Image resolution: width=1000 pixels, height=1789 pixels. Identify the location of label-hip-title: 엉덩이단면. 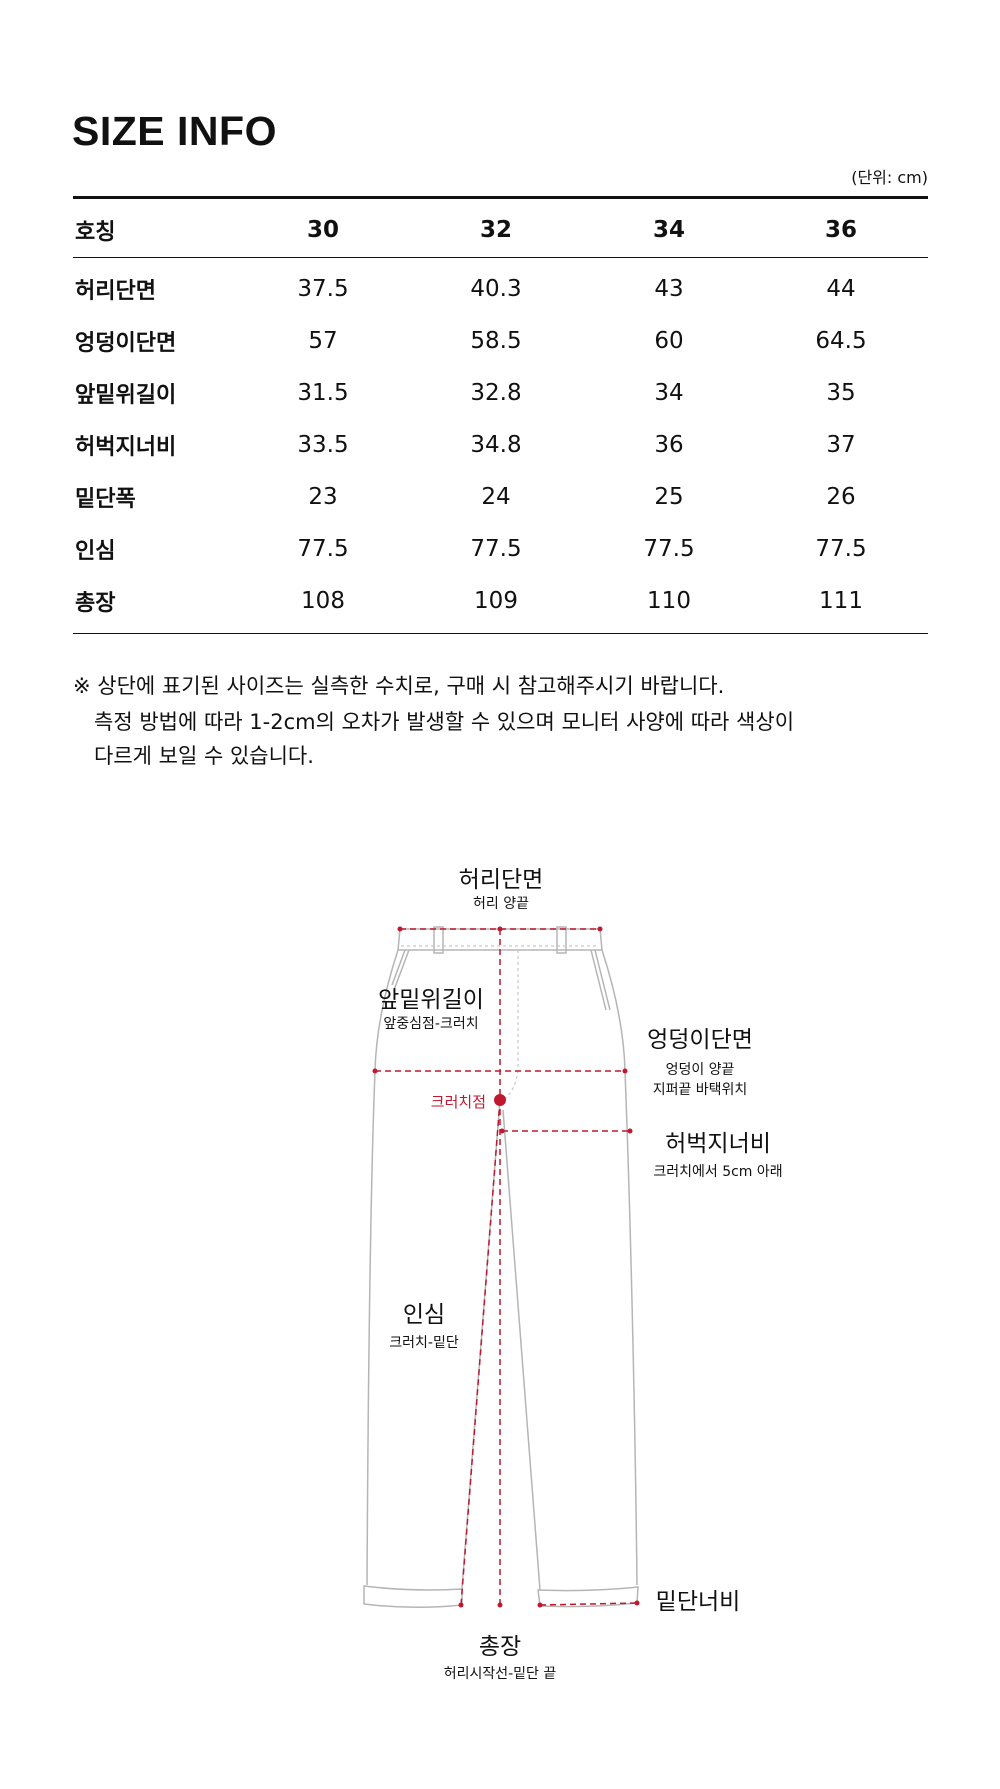
(700, 1040).